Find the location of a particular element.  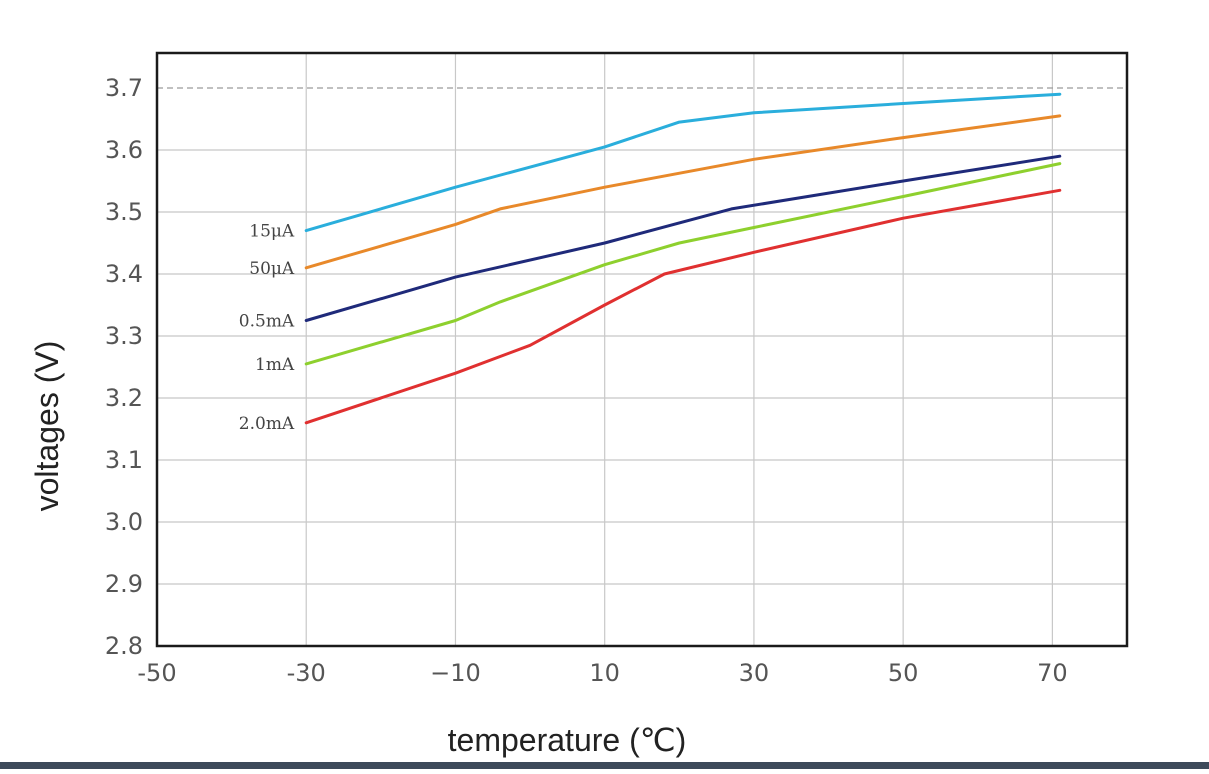

x-tick-label: 70 is located at coordinates (1052, 673).